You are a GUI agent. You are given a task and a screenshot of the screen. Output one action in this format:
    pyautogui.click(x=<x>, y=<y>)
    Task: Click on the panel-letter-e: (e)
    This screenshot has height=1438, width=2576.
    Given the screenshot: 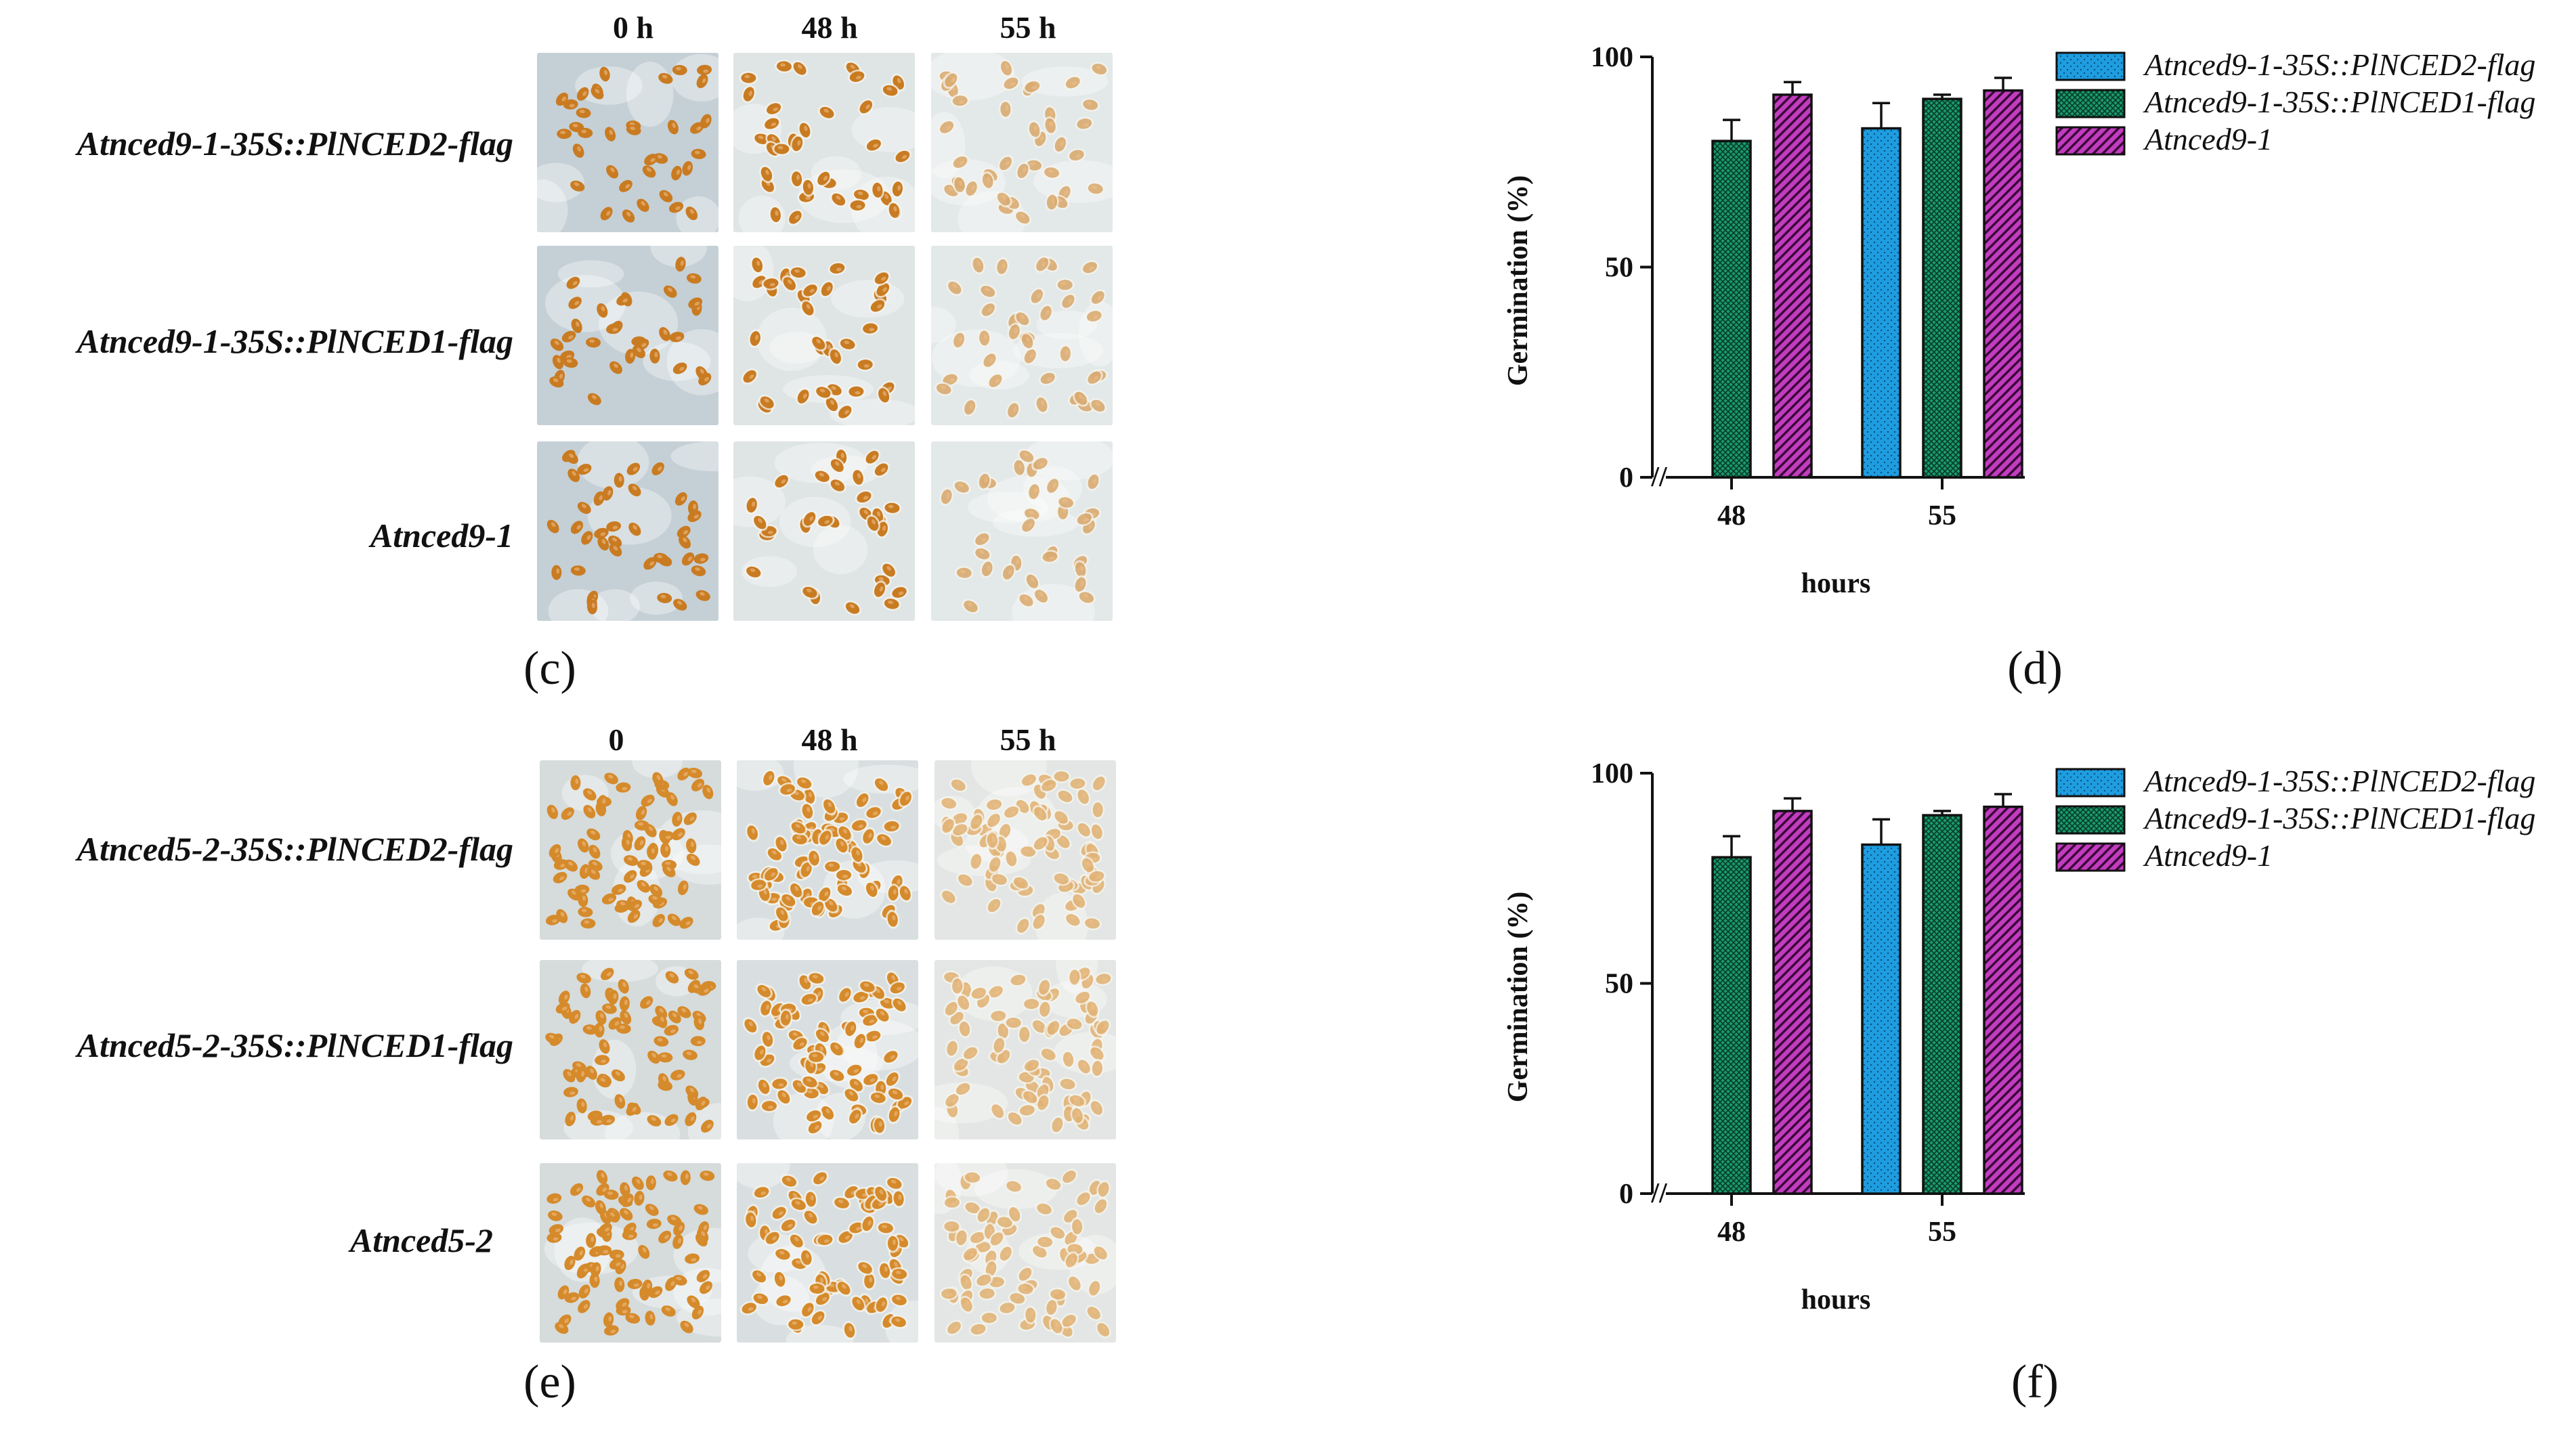 What is the action you would take?
    pyautogui.click(x=549, y=1382)
    